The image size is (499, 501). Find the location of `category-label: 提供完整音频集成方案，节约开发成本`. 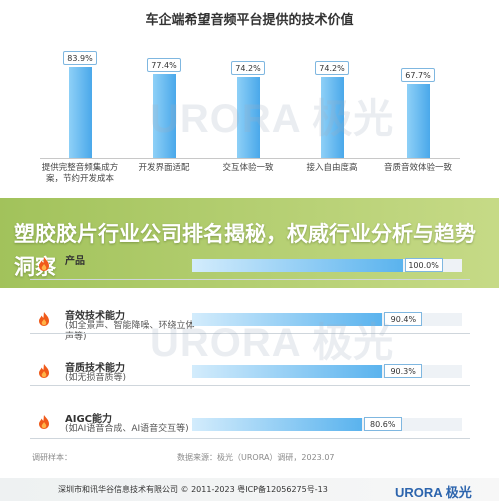

category-label: 提供完整音频集成方案，节约开发成本 is located at coordinates (80, 173).